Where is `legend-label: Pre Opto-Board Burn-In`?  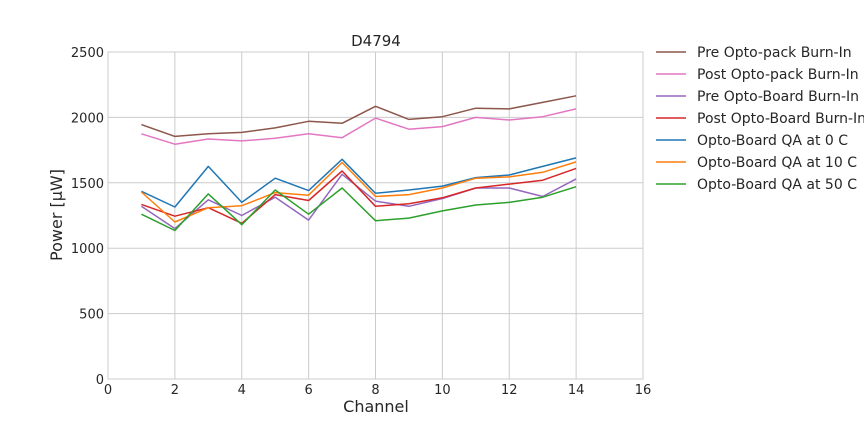
legend-label: Pre Opto-Board Burn-In is located at coordinates (778, 97).